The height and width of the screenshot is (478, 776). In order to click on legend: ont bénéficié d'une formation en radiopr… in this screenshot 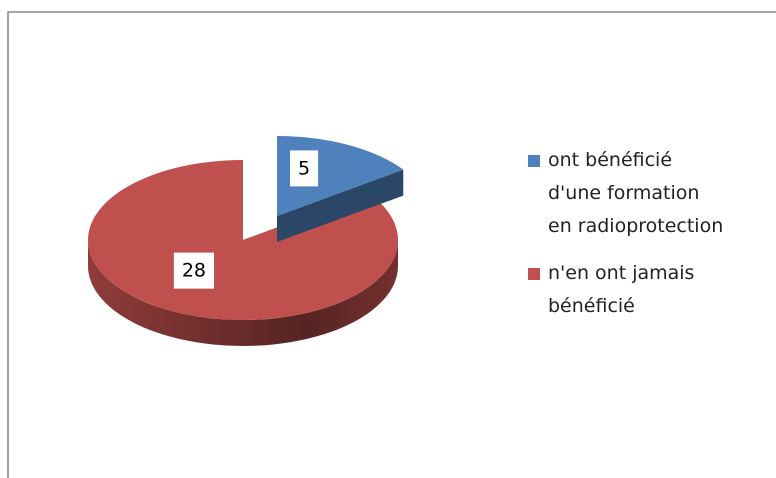, I will do `click(628, 240)`.